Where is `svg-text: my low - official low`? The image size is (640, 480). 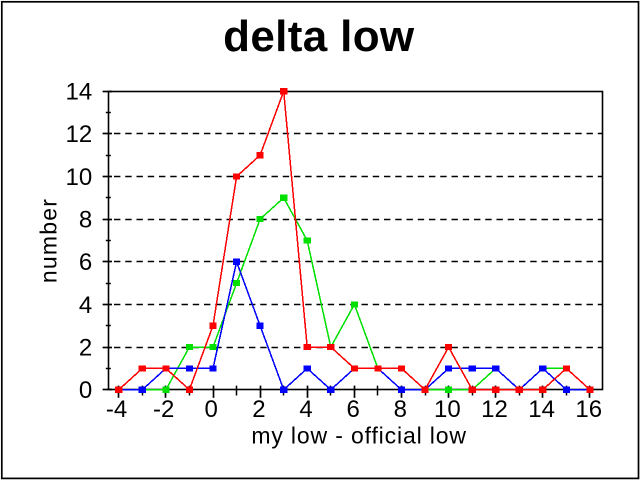 svg-text: my low - official low is located at coordinates (359, 436).